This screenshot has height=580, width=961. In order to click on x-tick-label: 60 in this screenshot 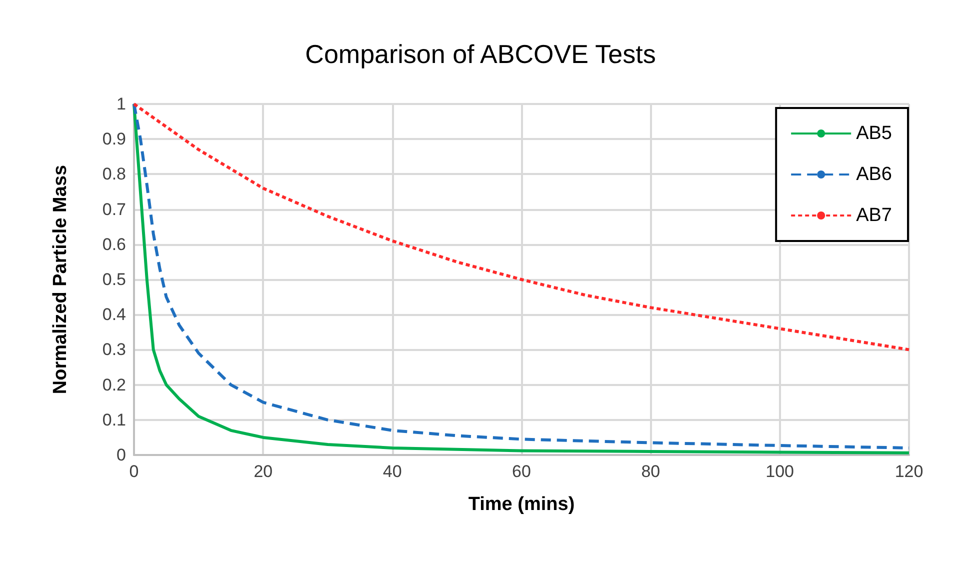, I will do `click(521, 471)`.